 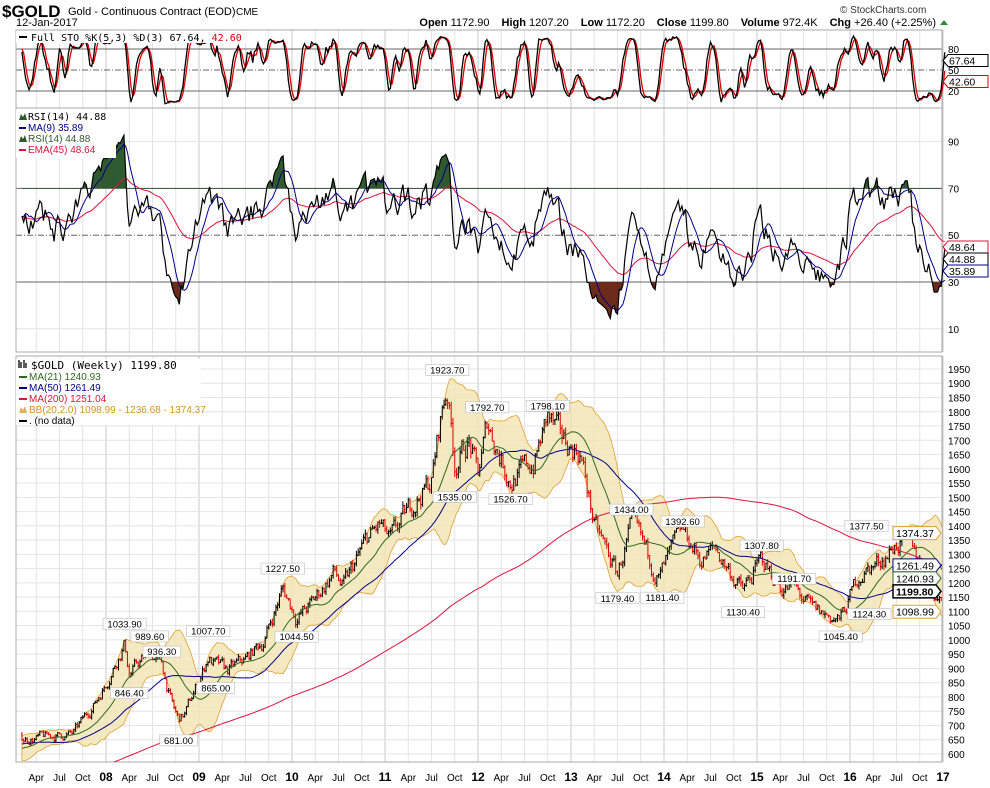 I want to click on price-annotation: 1434.00, so click(x=631, y=509).